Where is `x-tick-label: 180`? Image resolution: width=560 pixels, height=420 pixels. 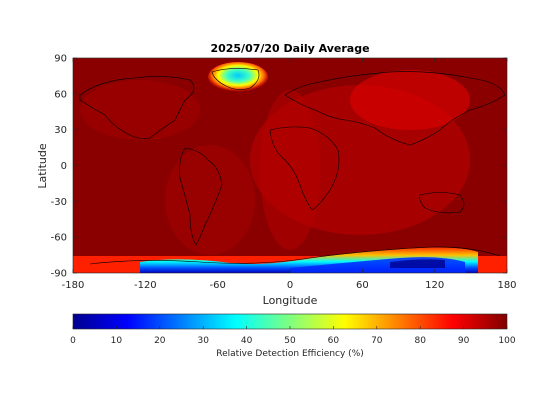
x-tick-label: 180 is located at coordinates (506, 285).